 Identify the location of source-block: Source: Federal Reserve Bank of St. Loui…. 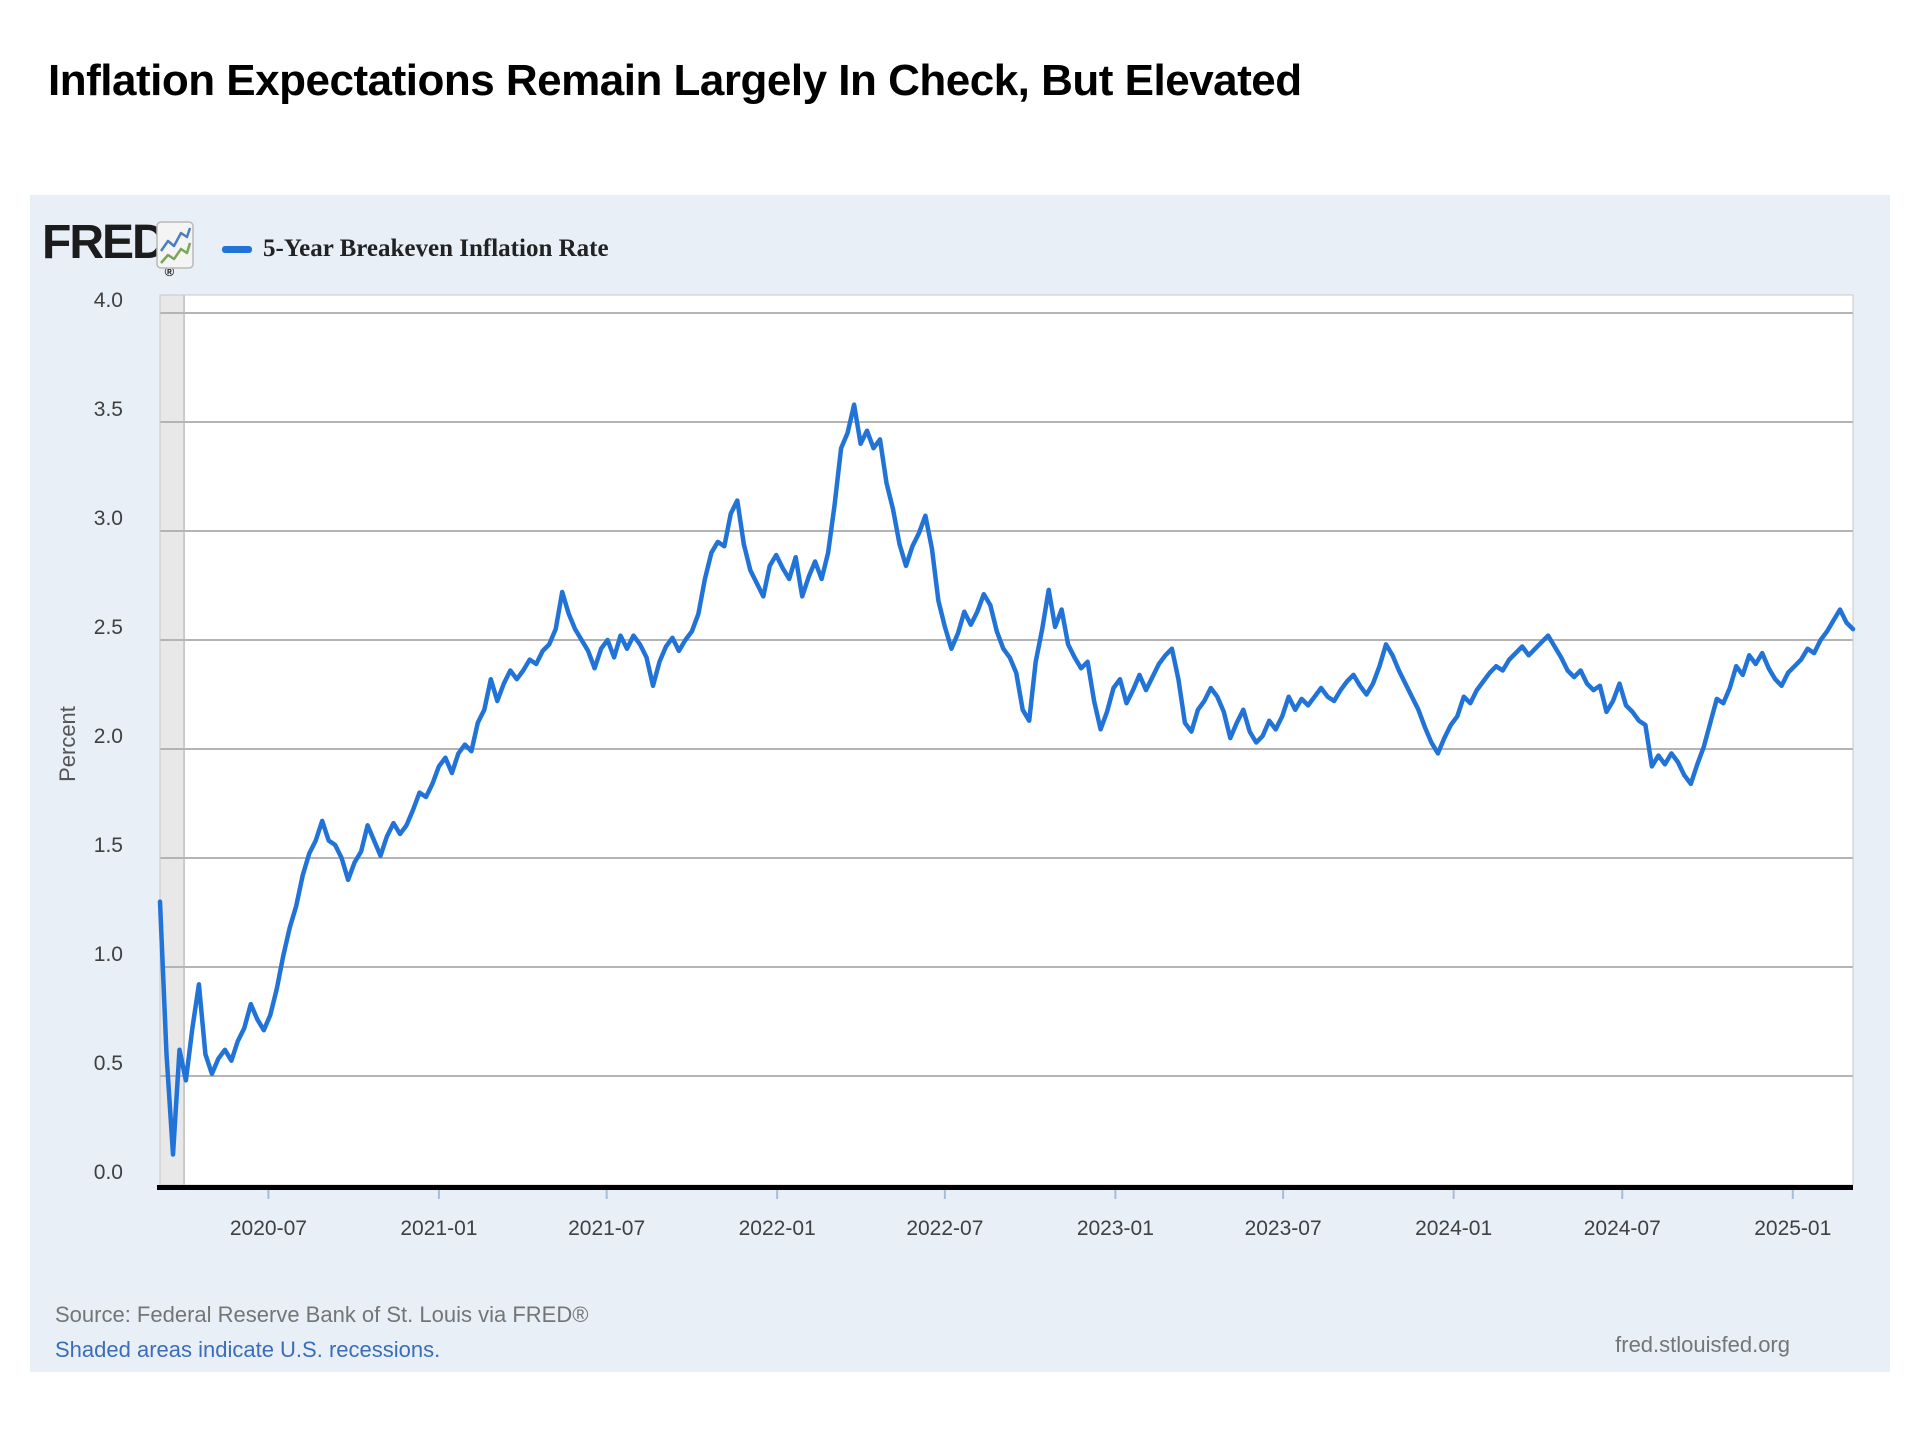
(321, 1332).